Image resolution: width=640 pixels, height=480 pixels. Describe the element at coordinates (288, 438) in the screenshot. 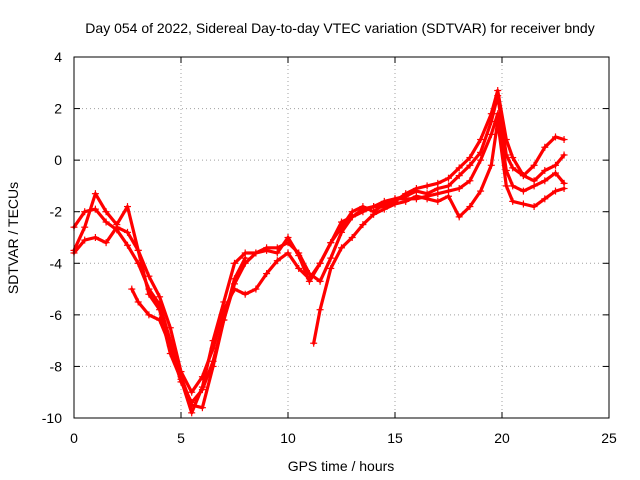

I see `x-tick-label: 10` at that location.